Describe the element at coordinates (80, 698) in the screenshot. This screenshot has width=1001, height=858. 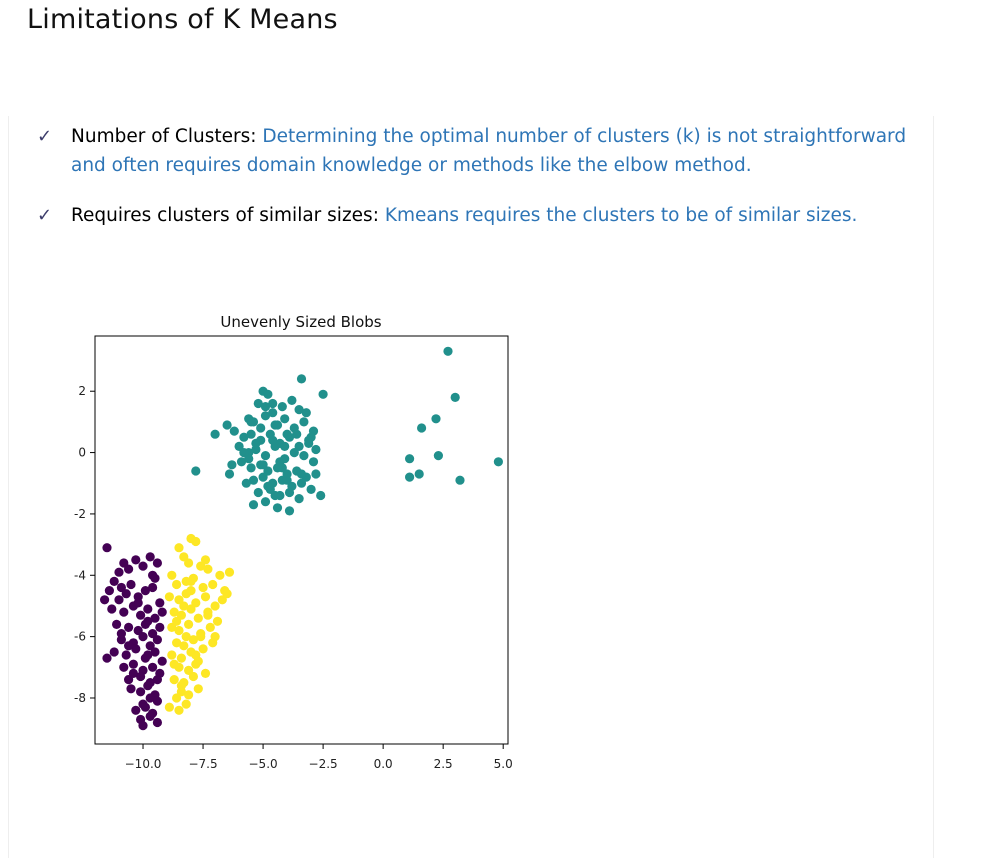
I see `y-tick-label: -8` at that location.